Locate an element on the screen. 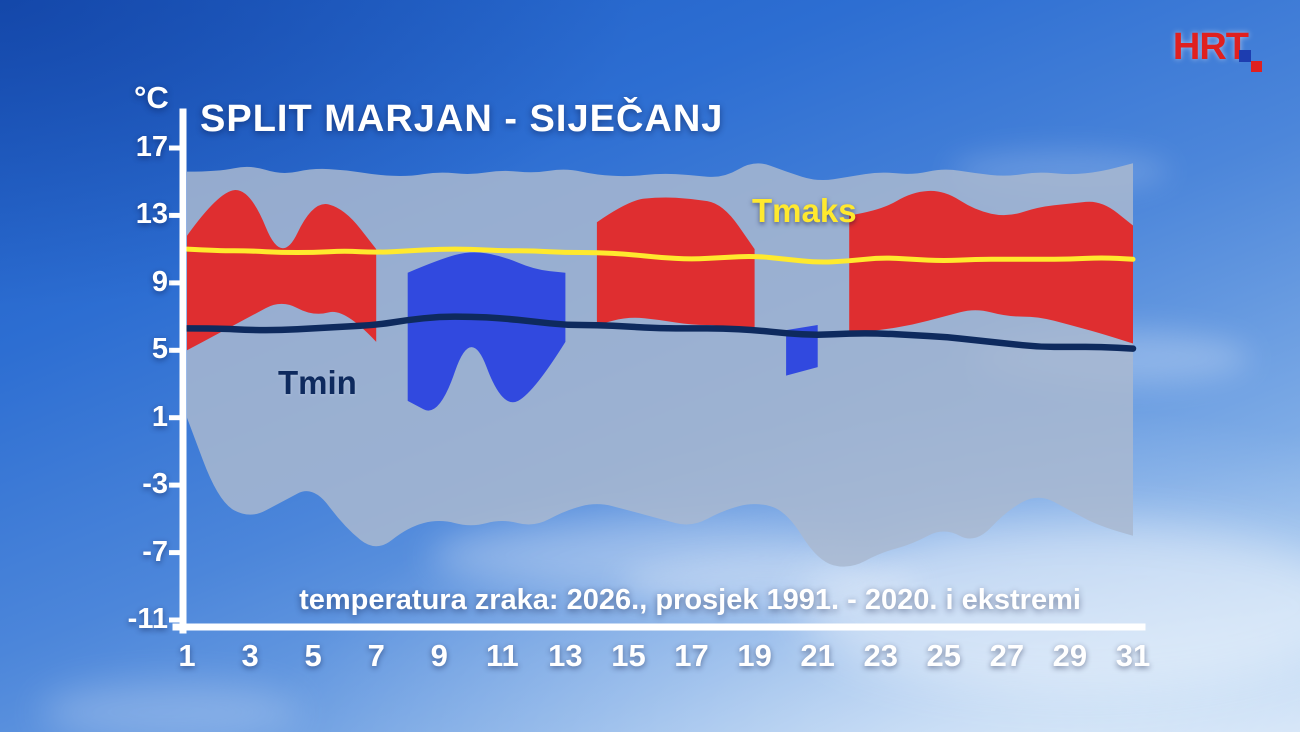 This screenshot has height=732, width=1300. x-tick-label: 7 is located at coordinates (376, 655).